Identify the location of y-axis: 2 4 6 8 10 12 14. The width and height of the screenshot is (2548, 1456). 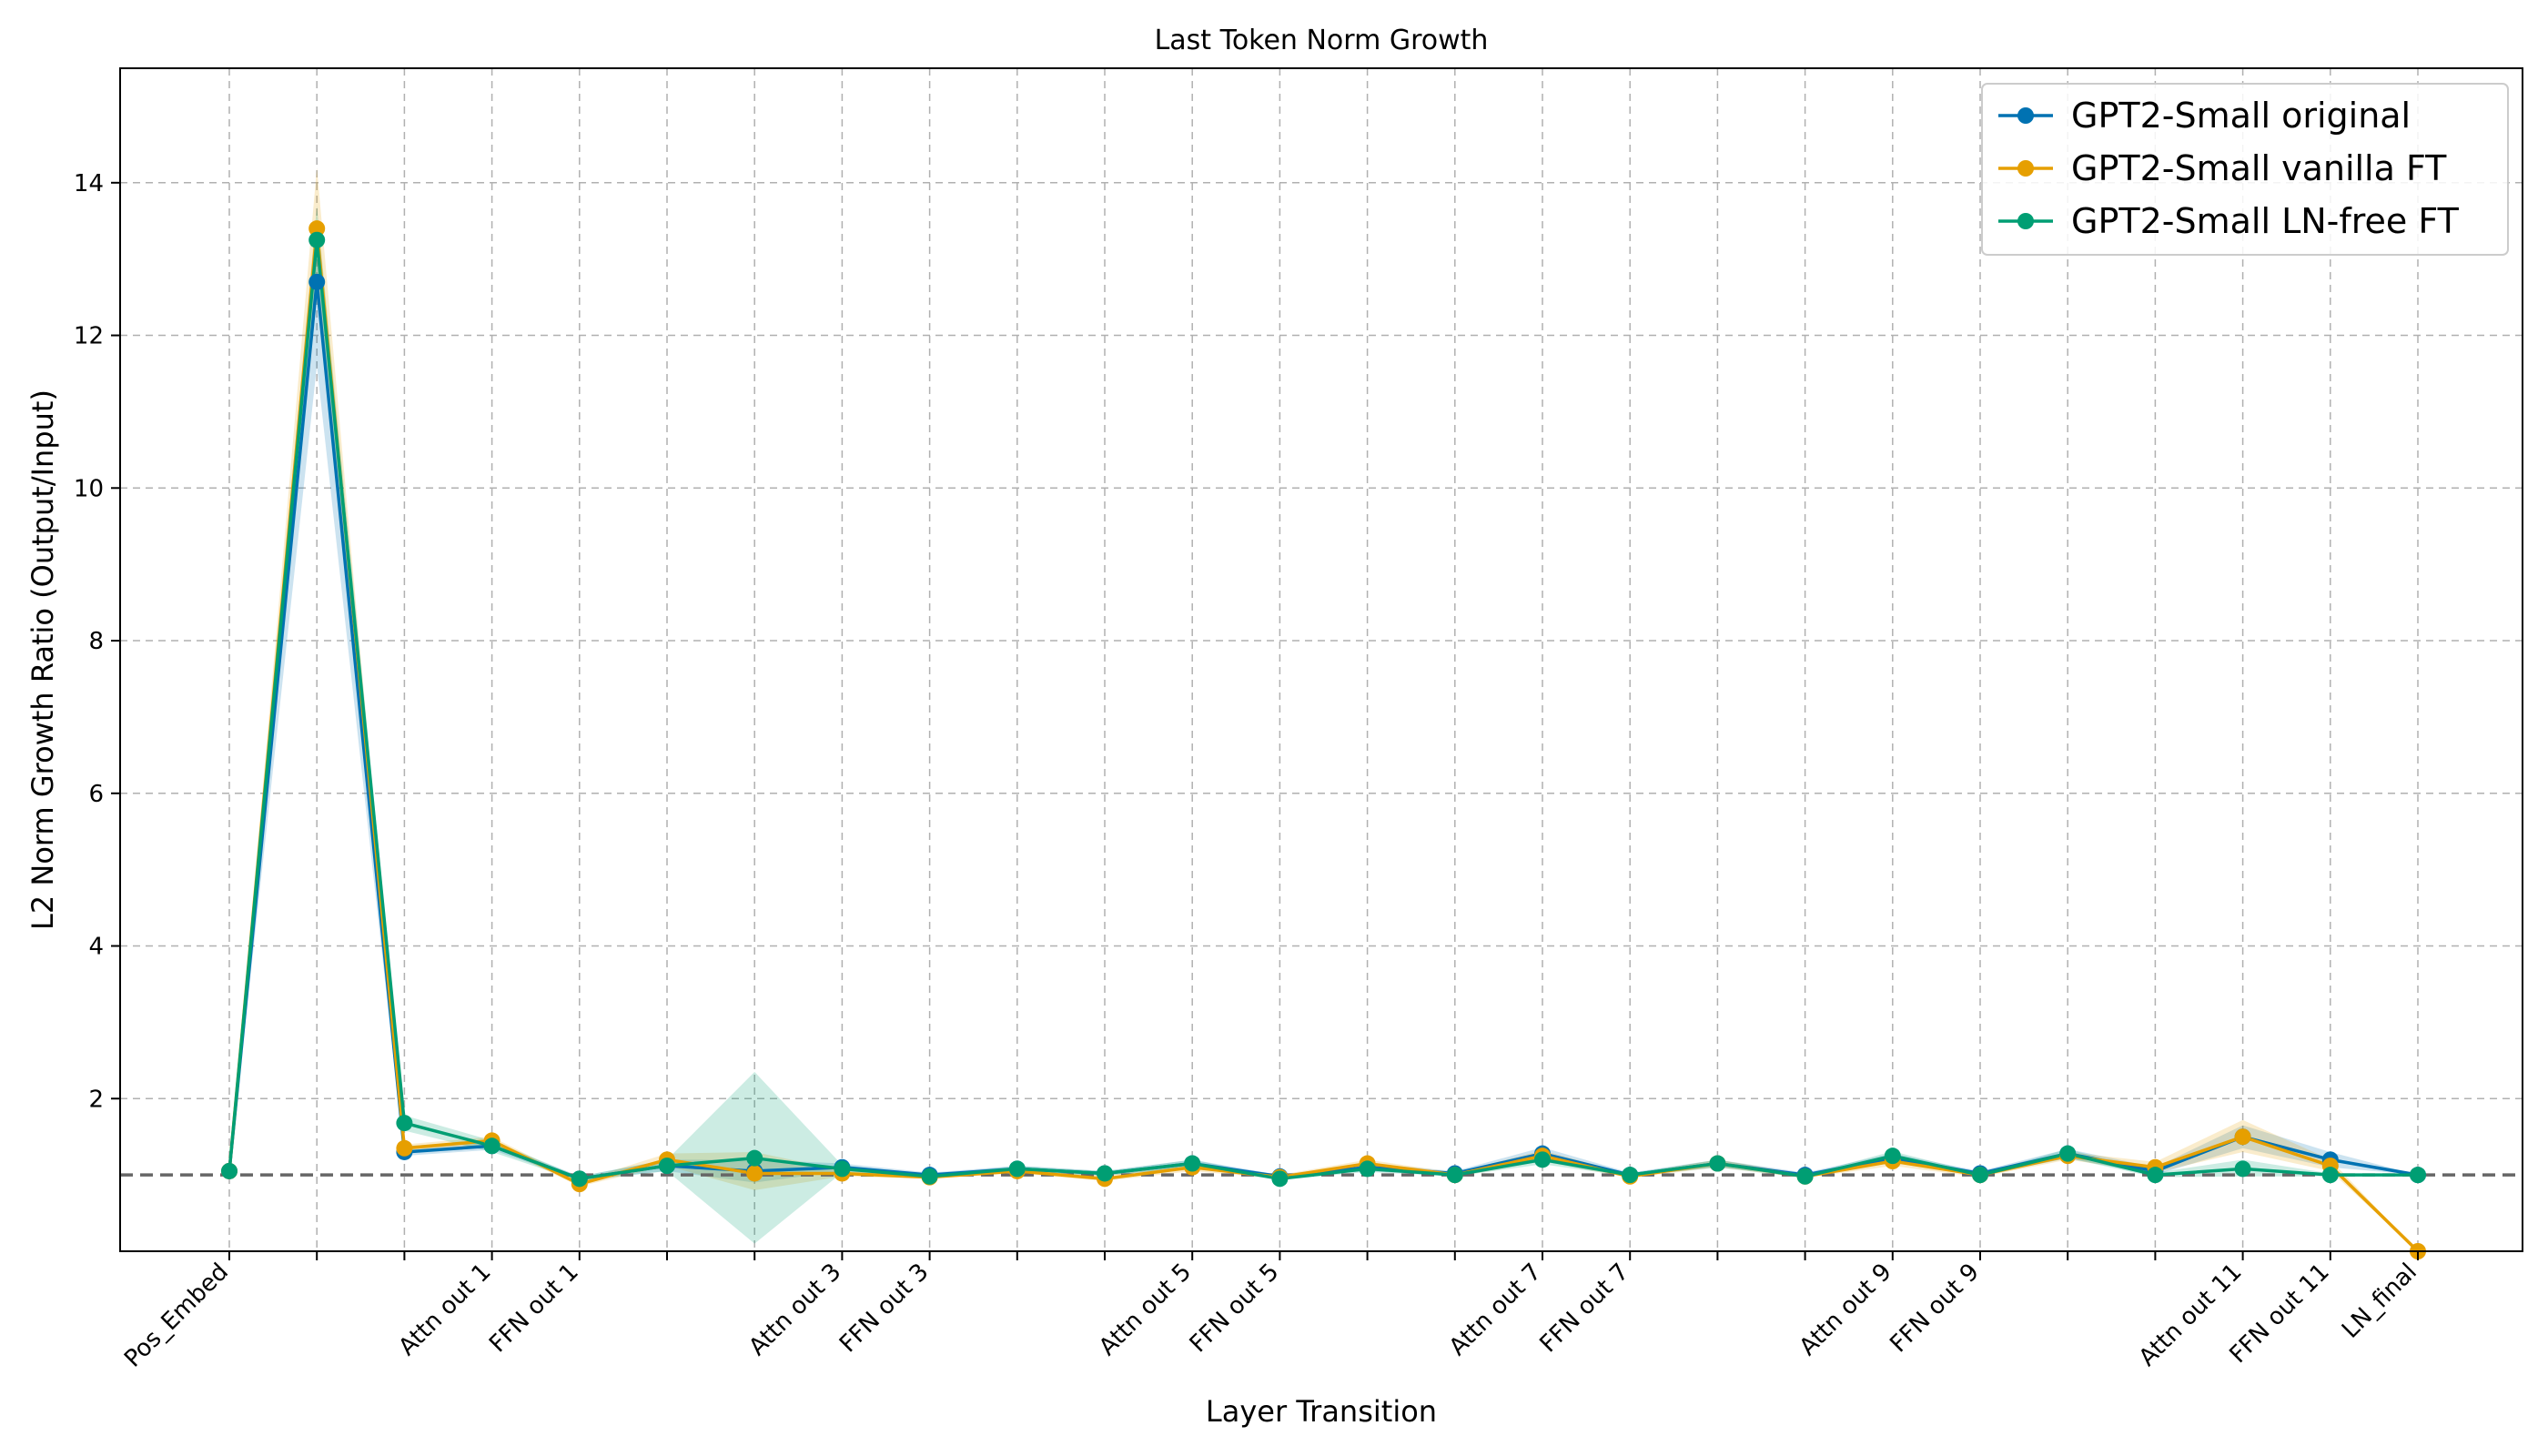
(97, 641).